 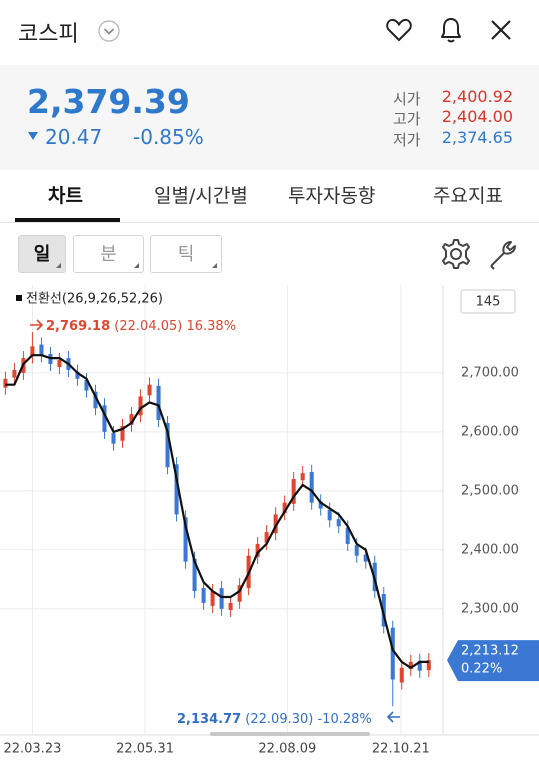 What do you see at coordinates (490, 549) in the screenshot?
I see `y-tick-label: 2,400.00` at bounding box center [490, 549].